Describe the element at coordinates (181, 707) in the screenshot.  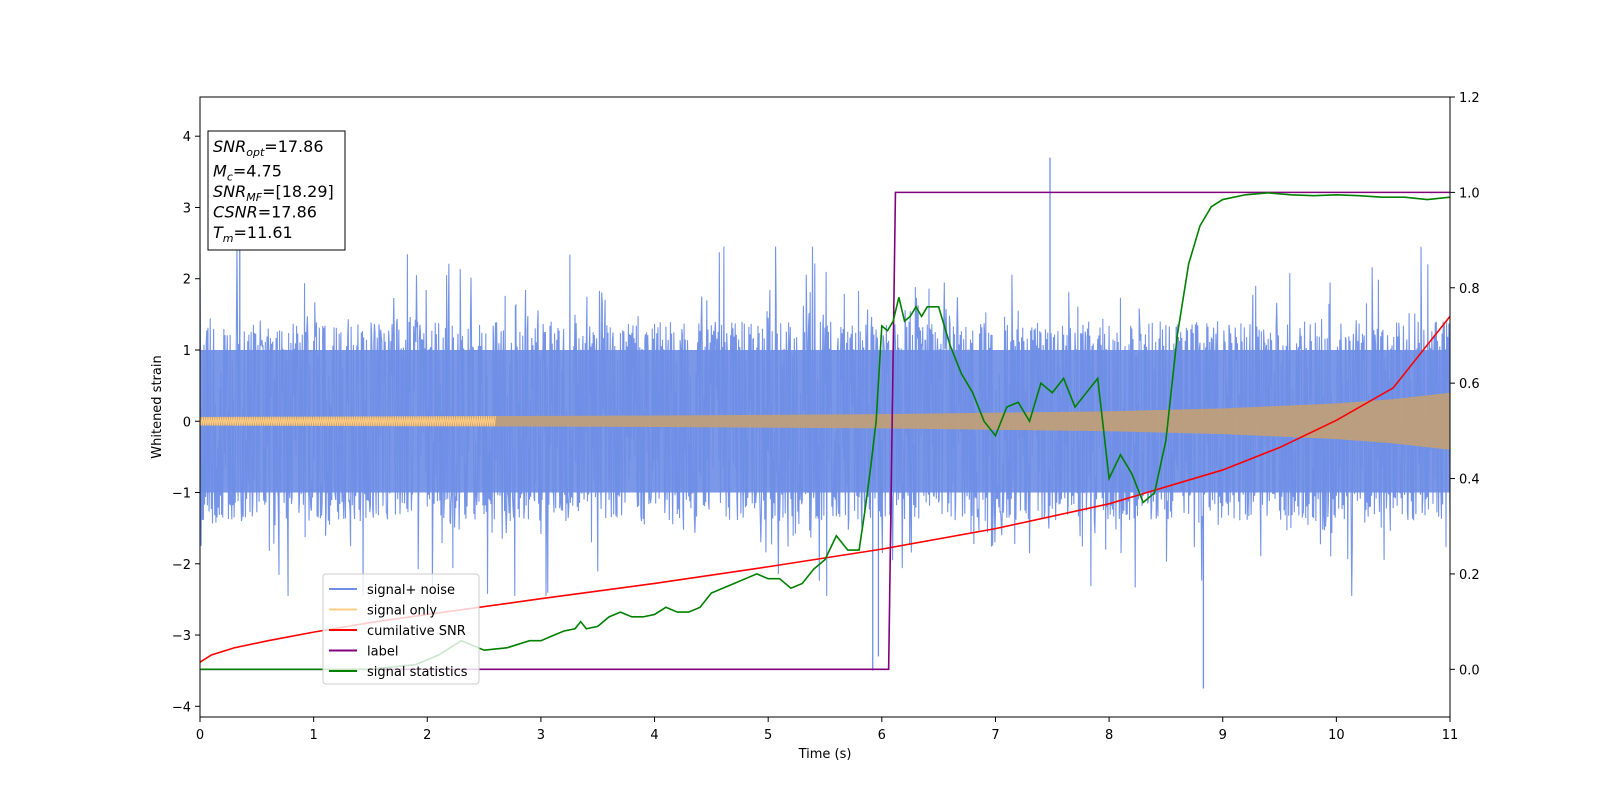
I see `y-left-tick-label: −4` at that location.